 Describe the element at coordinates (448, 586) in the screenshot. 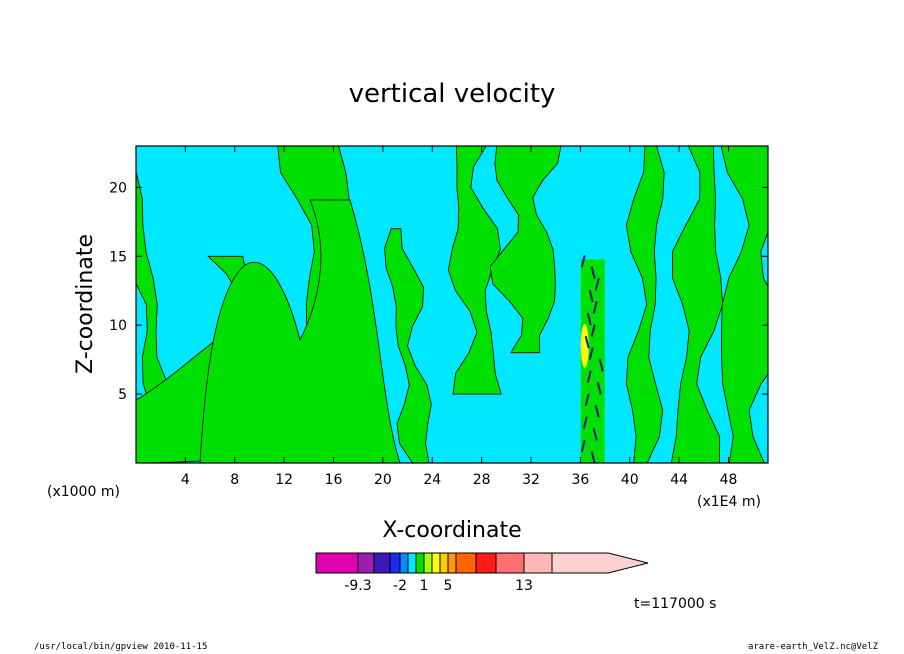

I see `colorbar-tick-label: 5` at that location.